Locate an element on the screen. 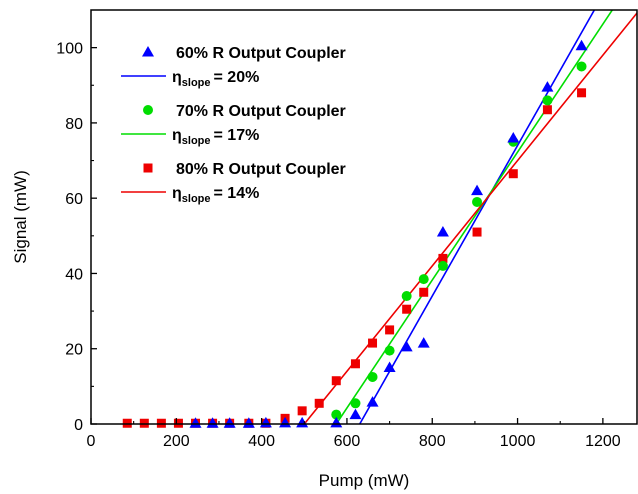  y-tick-label: 20 is located at coordinates (74, 350).